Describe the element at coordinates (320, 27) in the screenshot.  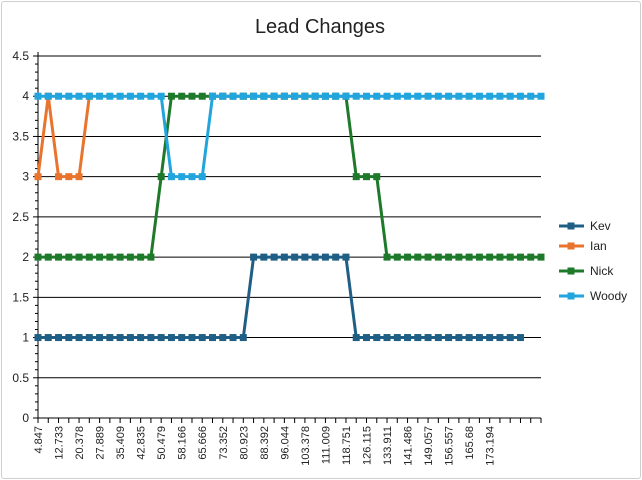
I see `chart-title: Lead Changes` at that location.